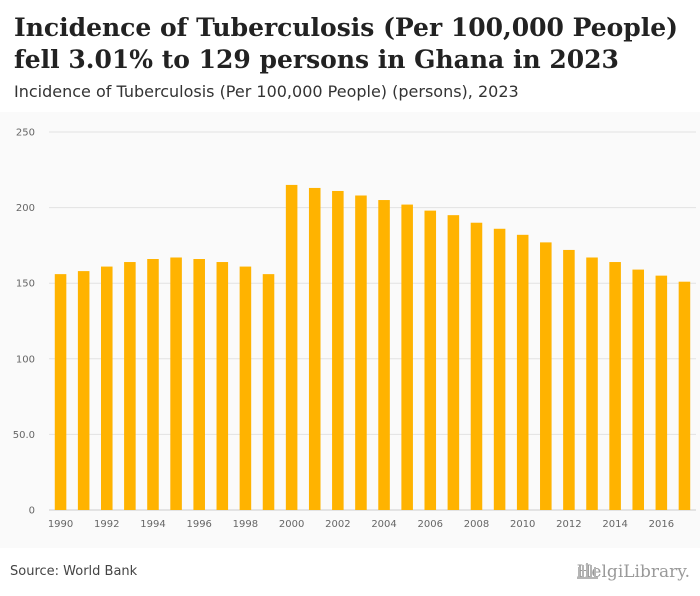 This screenshot has height=596, width=700. I want to click on x-tick-label: 2004, so click(383, 524).